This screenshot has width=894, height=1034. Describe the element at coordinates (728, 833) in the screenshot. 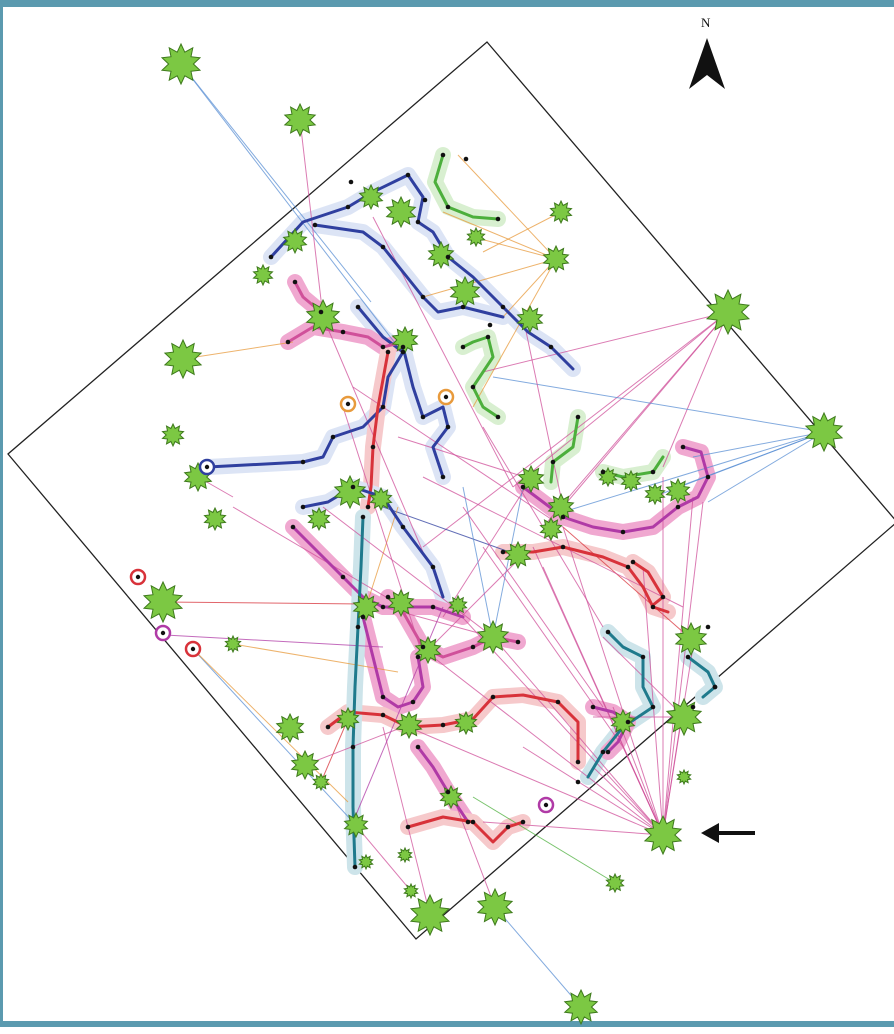

I see `left-arrow-icon` at that location.